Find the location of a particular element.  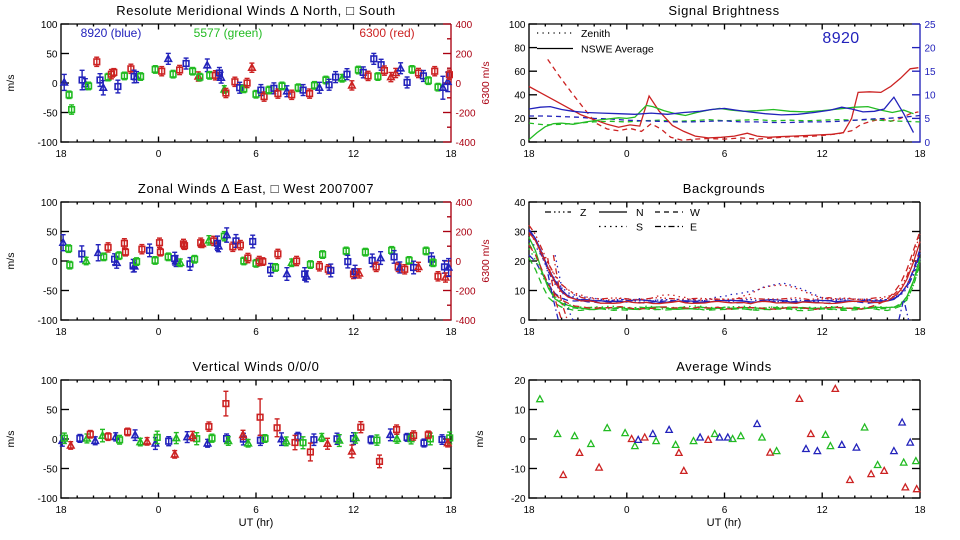

svg-text: N is located at coordinates (640, 213).